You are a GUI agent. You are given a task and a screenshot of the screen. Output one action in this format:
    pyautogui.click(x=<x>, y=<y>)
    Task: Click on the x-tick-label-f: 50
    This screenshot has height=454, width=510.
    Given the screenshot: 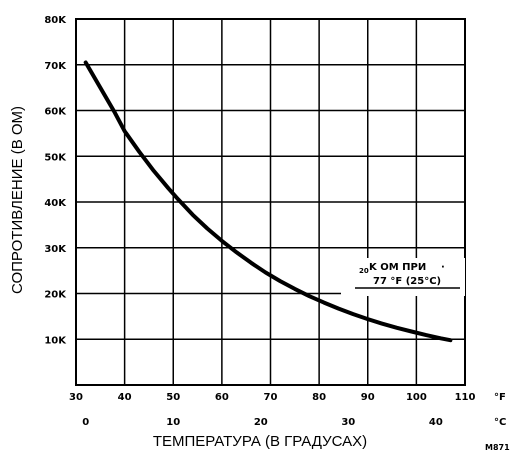 What is the action you would take?
    pyautogui.click(x=173, y=397)
    